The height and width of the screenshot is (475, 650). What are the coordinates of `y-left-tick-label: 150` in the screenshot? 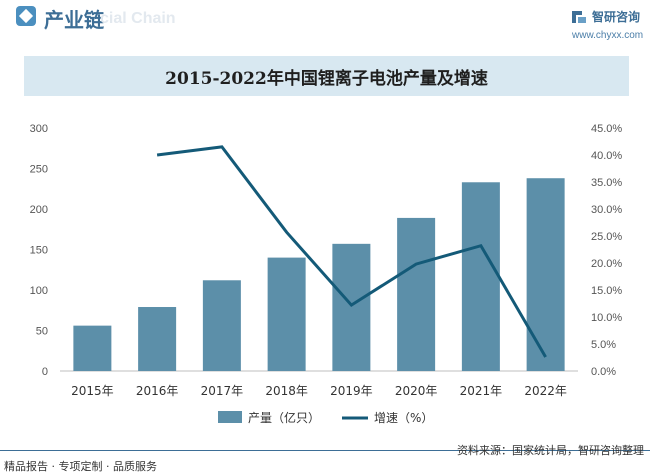 It's located at (39, 251).